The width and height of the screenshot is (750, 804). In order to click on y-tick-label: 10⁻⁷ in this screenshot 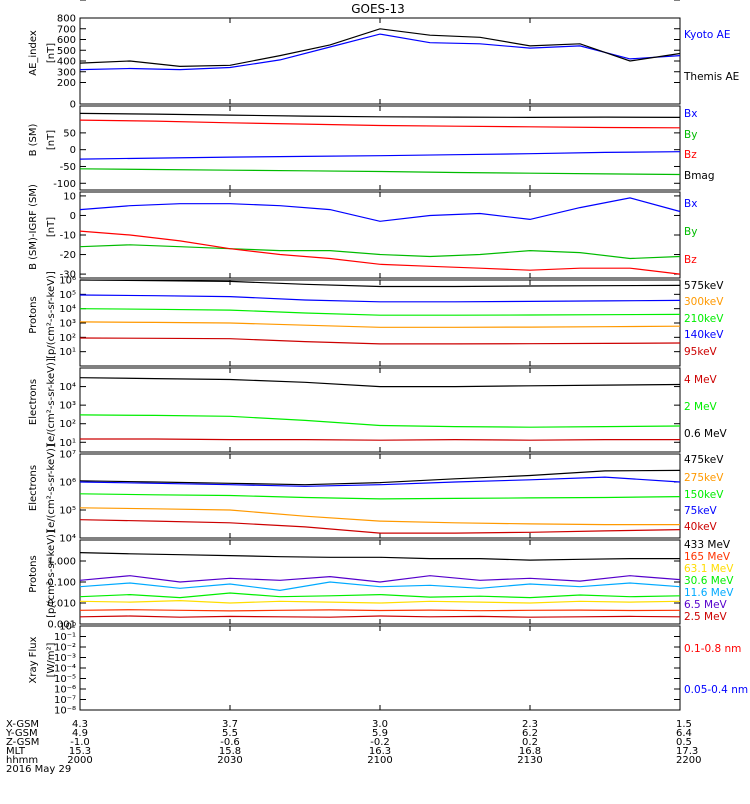, I will do `click(65, 700)`.